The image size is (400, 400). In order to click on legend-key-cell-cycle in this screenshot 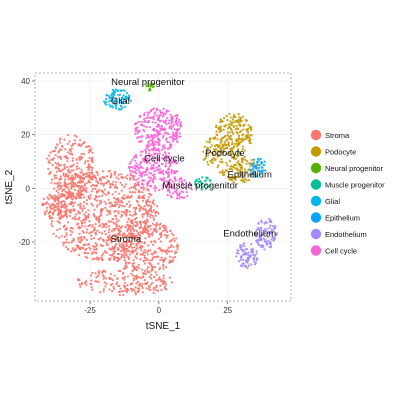, I will do `click(316, 250)`.